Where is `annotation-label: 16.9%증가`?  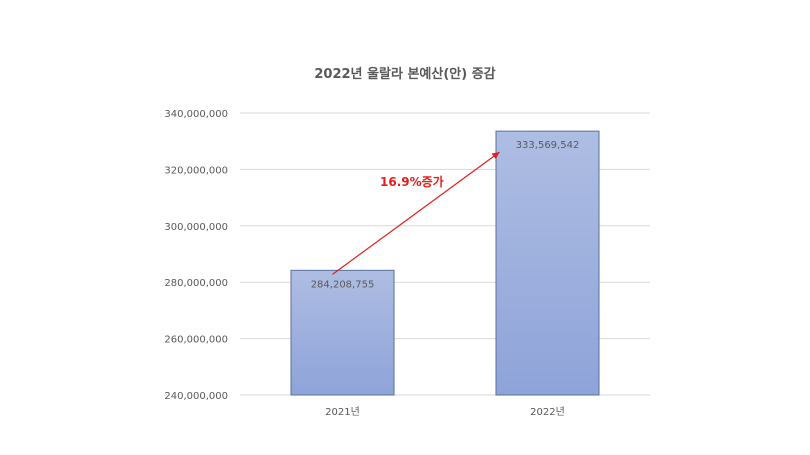 annotation-label: 16.9%증가 is located at coordinates (412, 181).